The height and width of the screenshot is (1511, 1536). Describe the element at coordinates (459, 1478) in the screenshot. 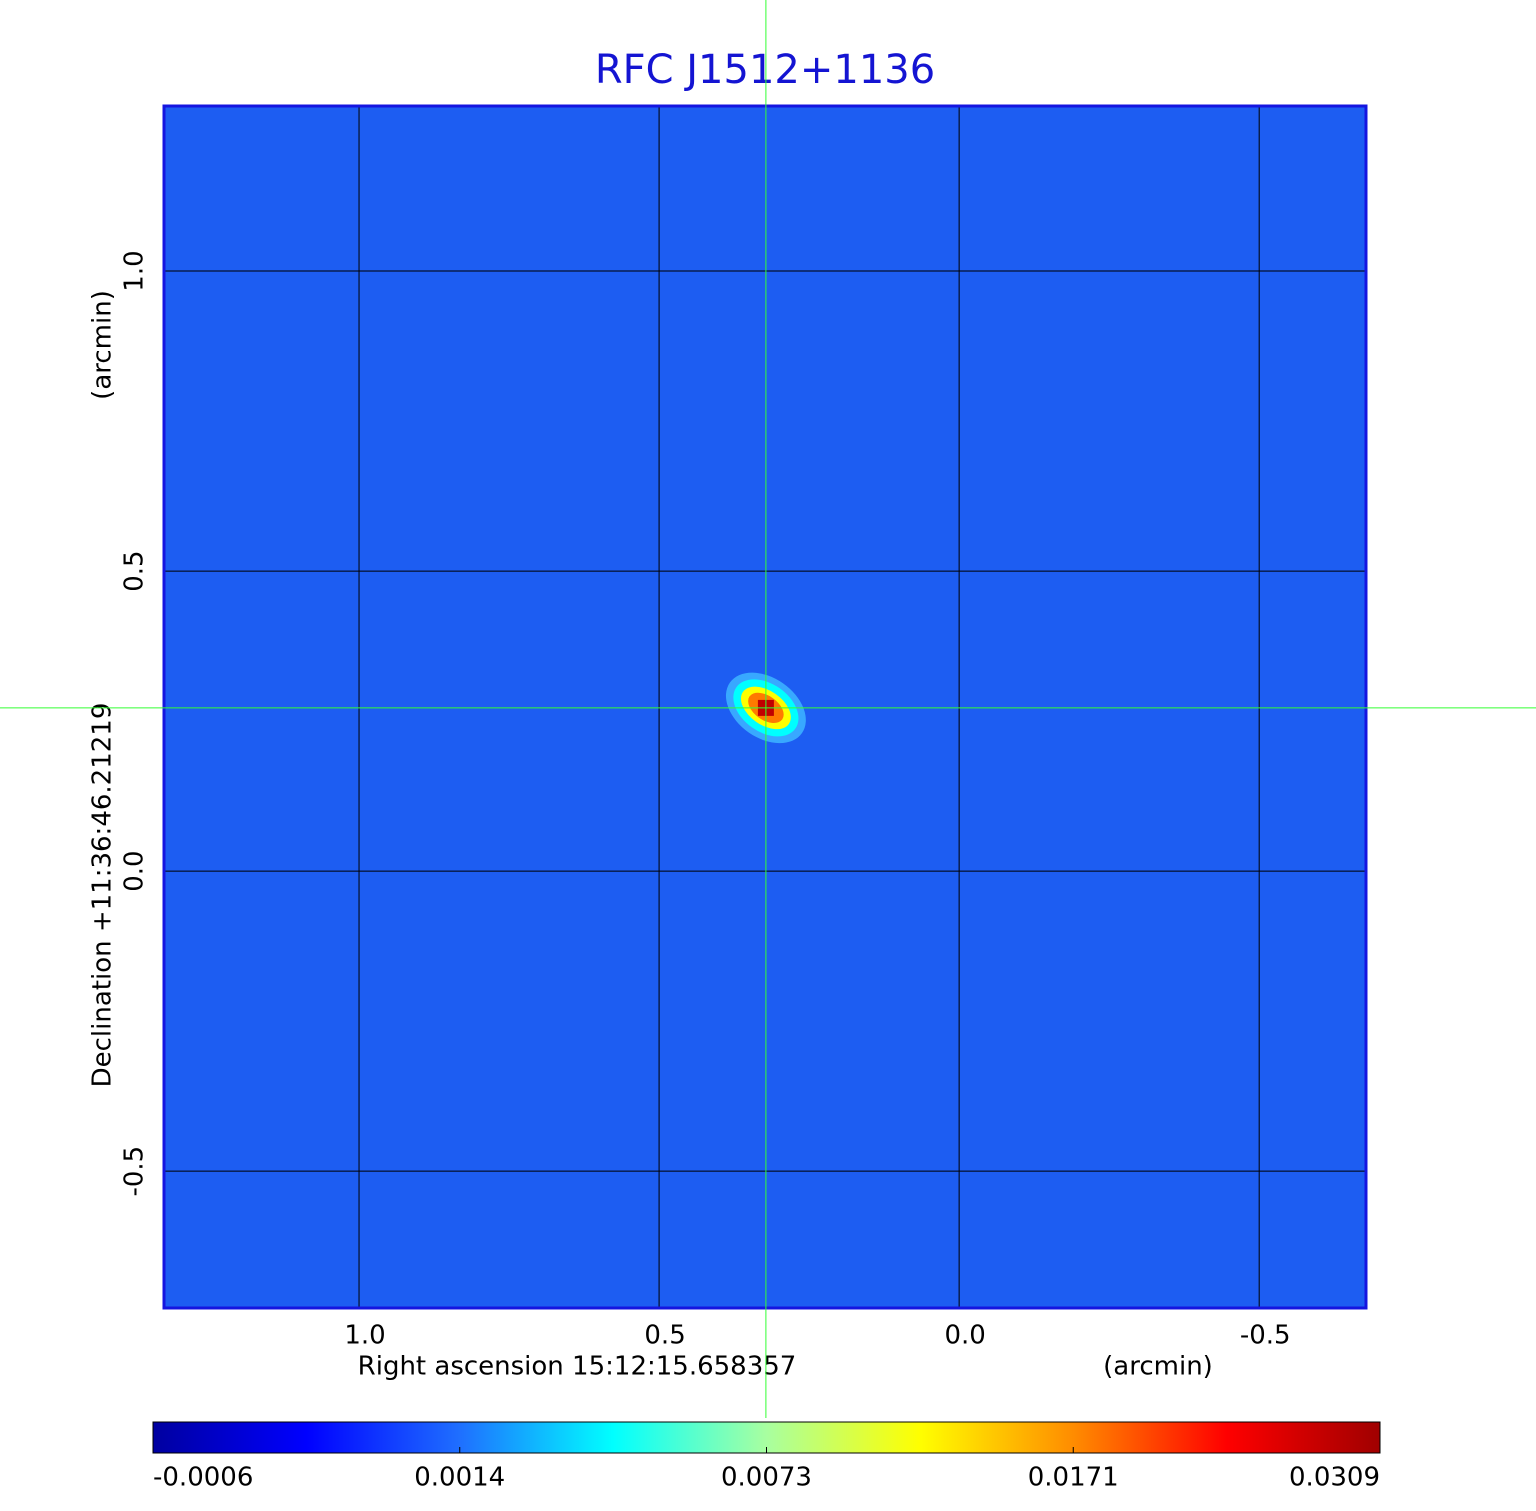

I see `colorbar-tick-label: 0.0014` at that location.